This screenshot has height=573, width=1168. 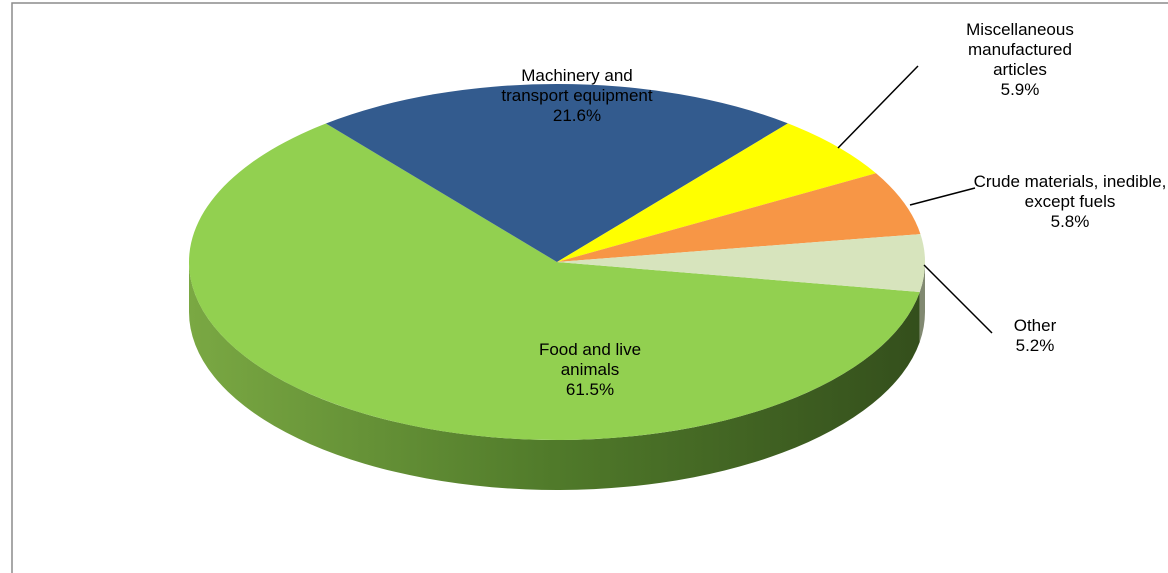 I want to click on category-label: Crude materials, inedible, except fuels, so click(x=1070, y=191).